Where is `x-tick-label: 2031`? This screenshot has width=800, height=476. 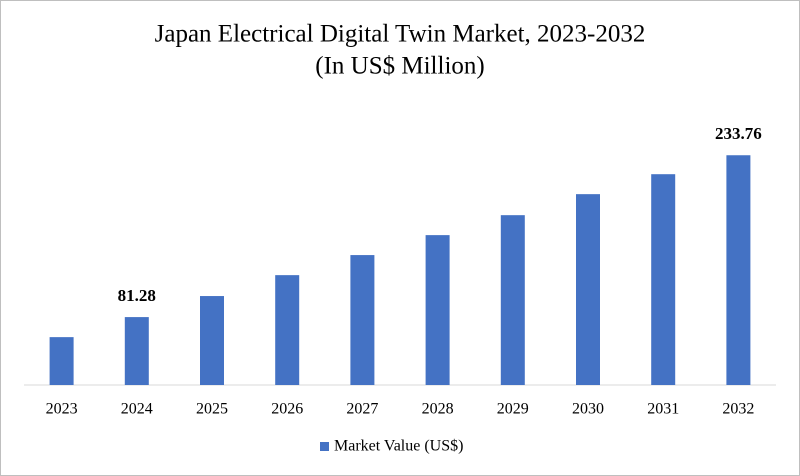 x-tick-label: 2031 is located at coordinates (663, 409).